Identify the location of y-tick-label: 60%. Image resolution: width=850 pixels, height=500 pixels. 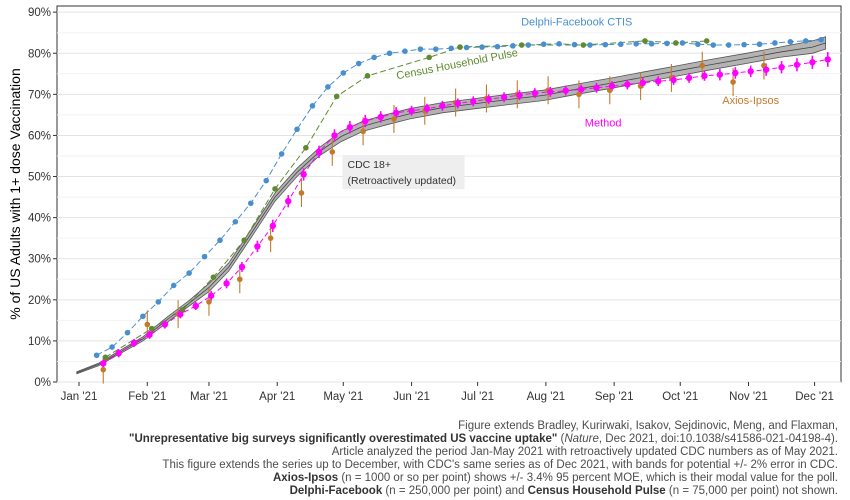
(39, 136).